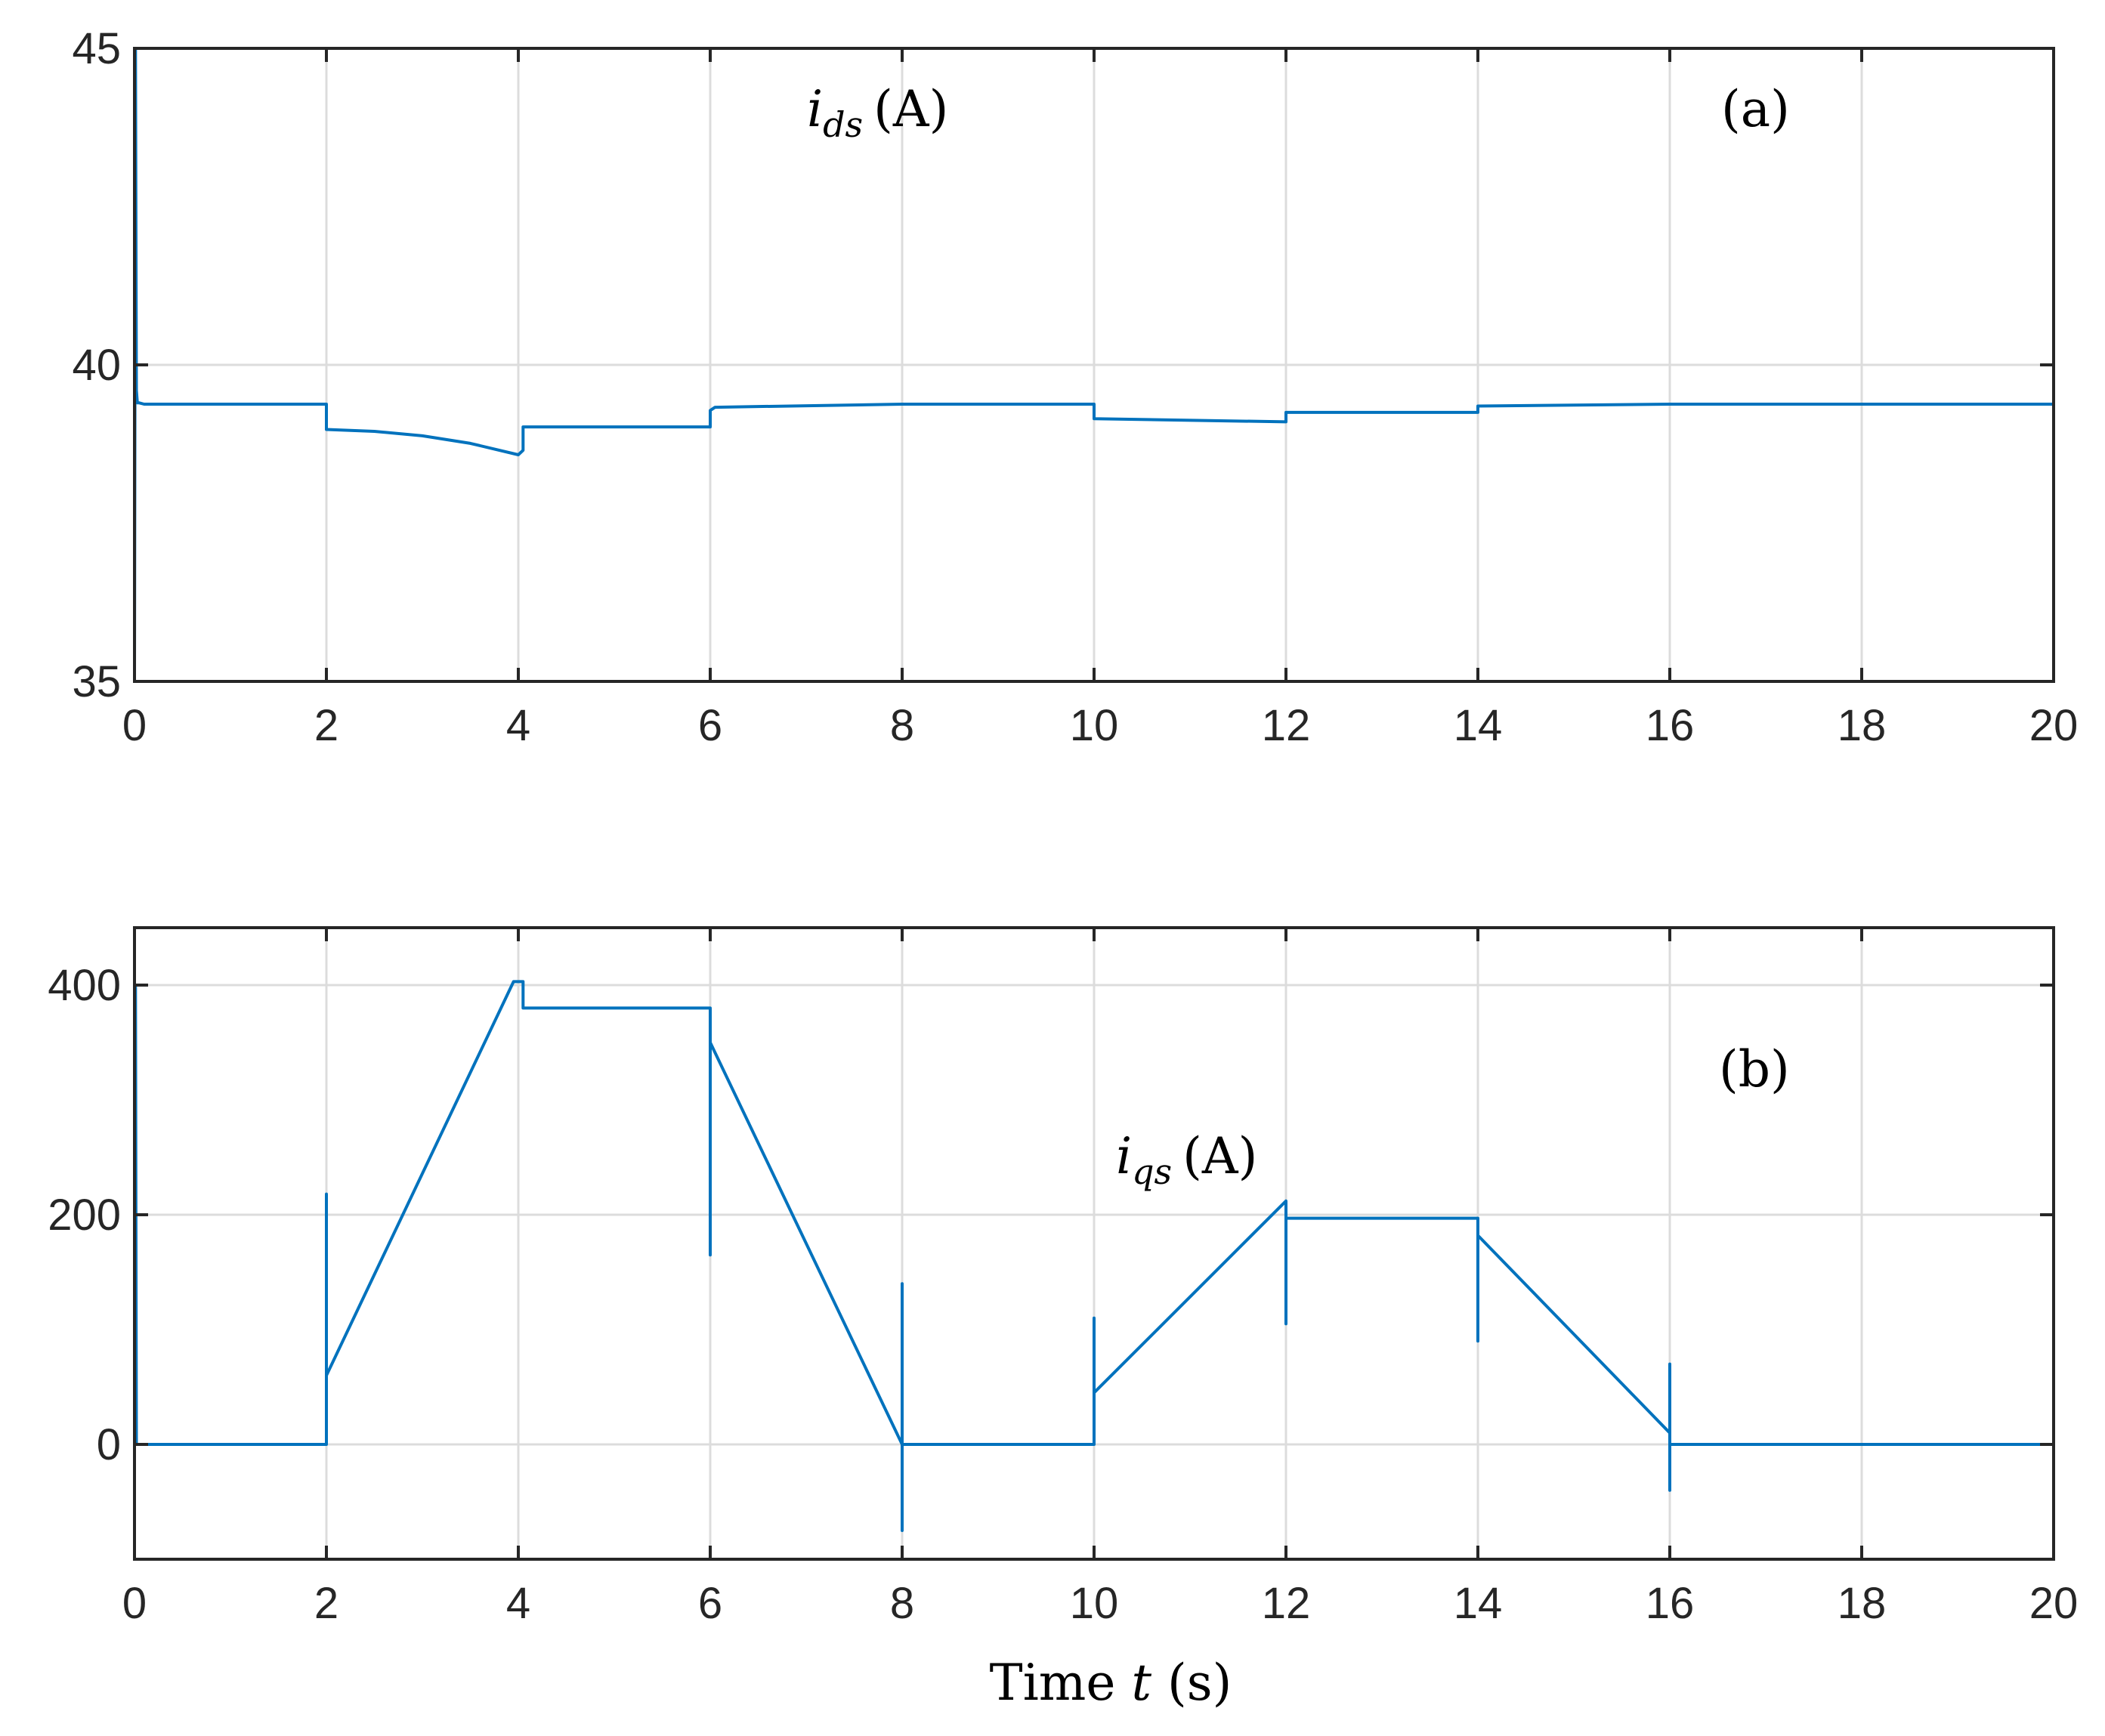  I want to click on panel-b-y-tick-label: 200, so click(84, 1215).